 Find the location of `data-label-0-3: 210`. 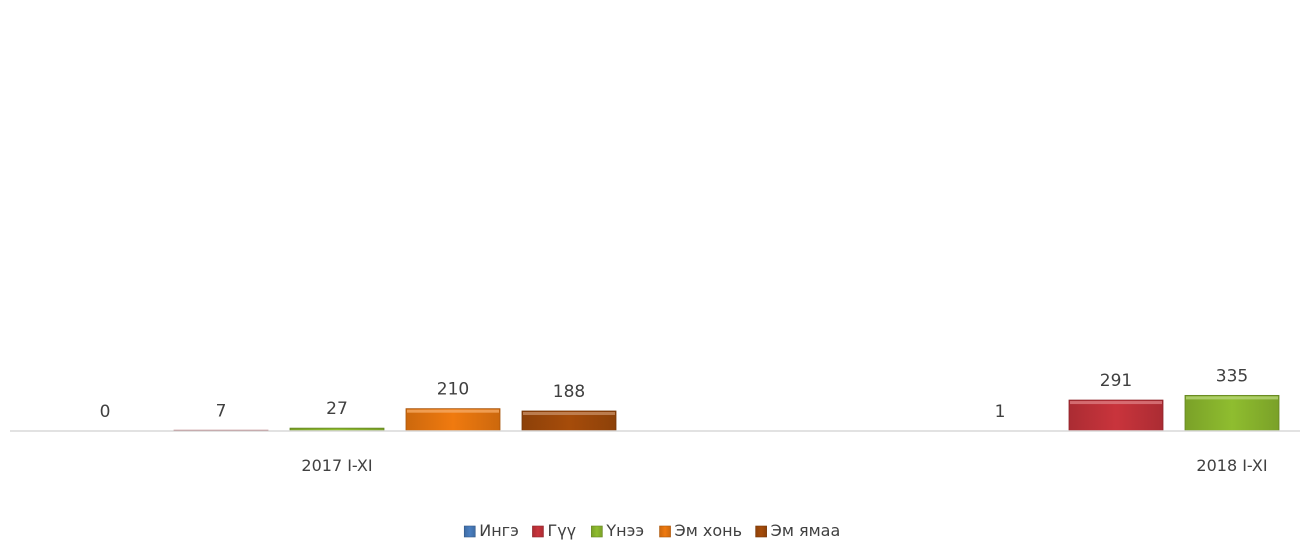

data-label-0-3: 210 is located at coordinates (453, 390).